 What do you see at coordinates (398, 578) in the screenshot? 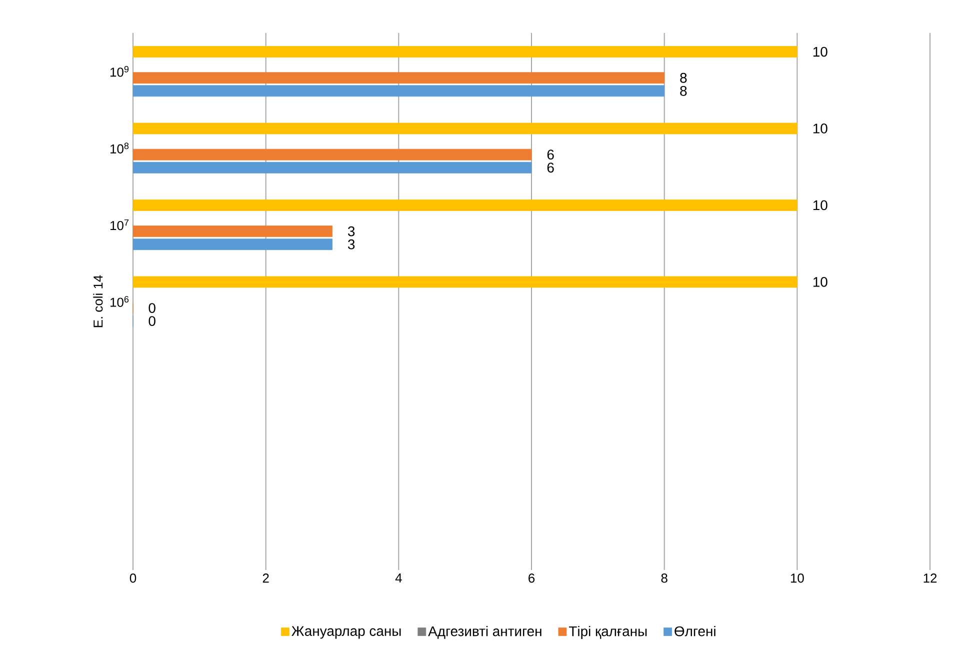
I see `x-tick-label: 4` at bounding box center [398, 578].